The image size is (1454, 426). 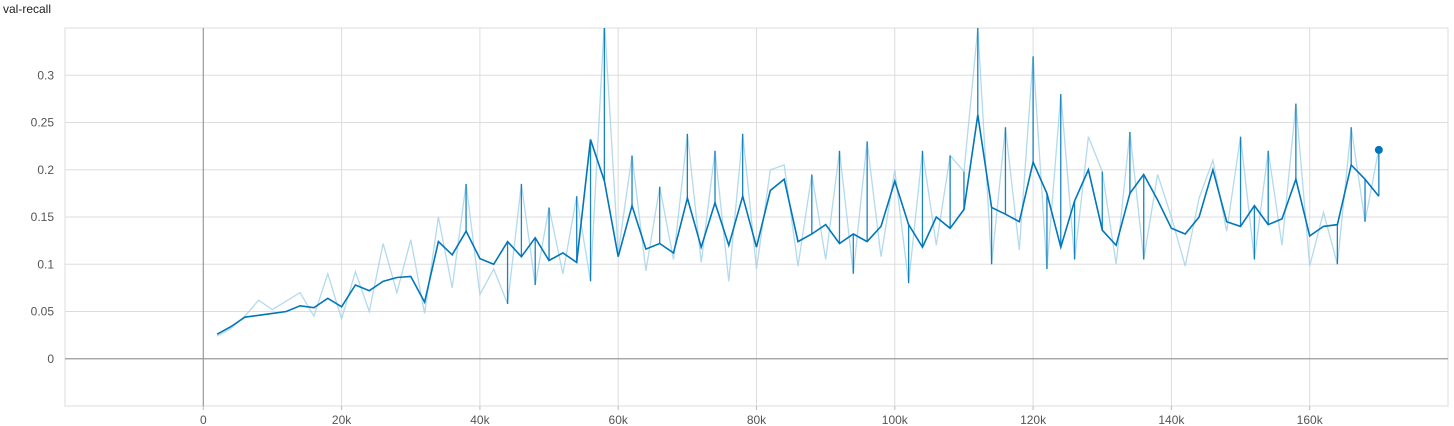 I want to click on y-axis-ticks: 0 0.05 0.1 0.15 0.2 0.25 0.3, so click(x=43, y=217).